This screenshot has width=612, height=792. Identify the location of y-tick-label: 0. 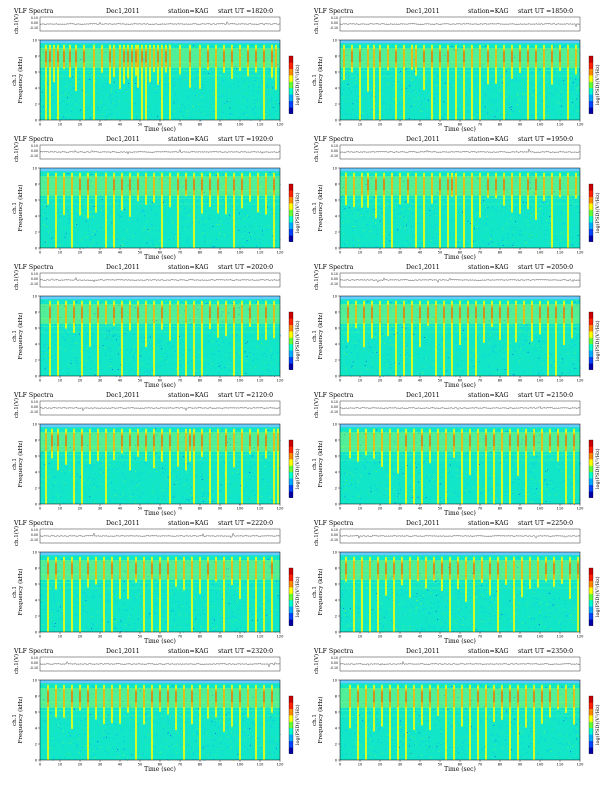
(36, 248).